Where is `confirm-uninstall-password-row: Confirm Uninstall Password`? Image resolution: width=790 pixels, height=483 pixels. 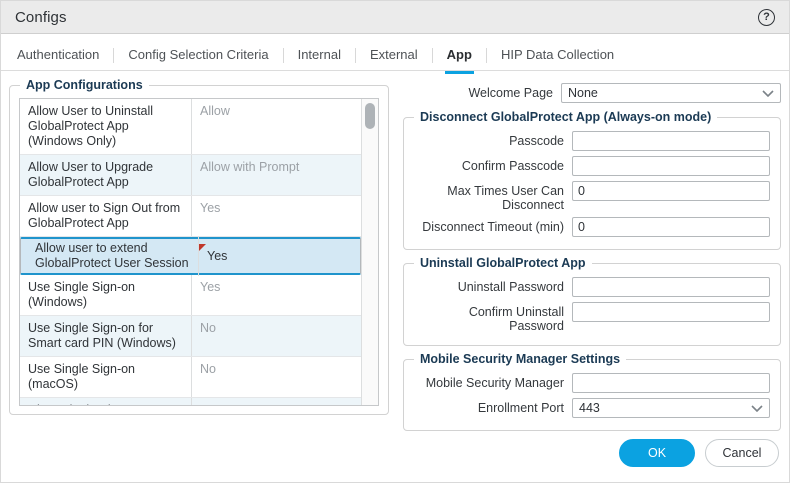
confirm-uninstall-password-row: Confirm Uninstall Password is located at coordinates (592, 317).